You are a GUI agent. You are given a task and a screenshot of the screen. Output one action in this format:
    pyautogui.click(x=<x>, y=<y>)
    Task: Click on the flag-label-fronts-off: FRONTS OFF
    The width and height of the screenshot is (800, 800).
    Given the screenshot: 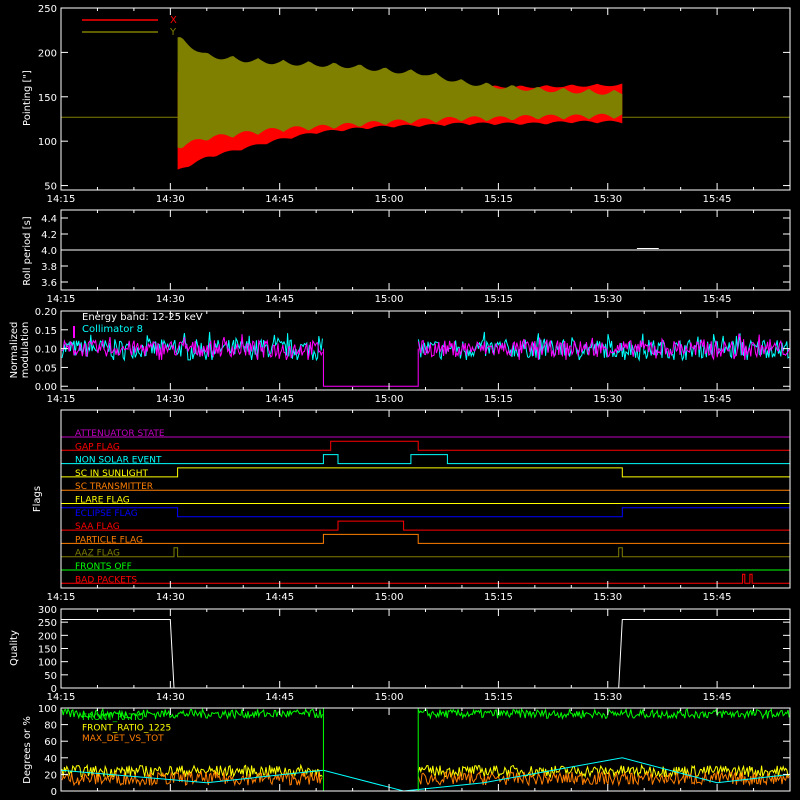 What is the action you would take?
    pyautogui.click(x=103, y=567)
    